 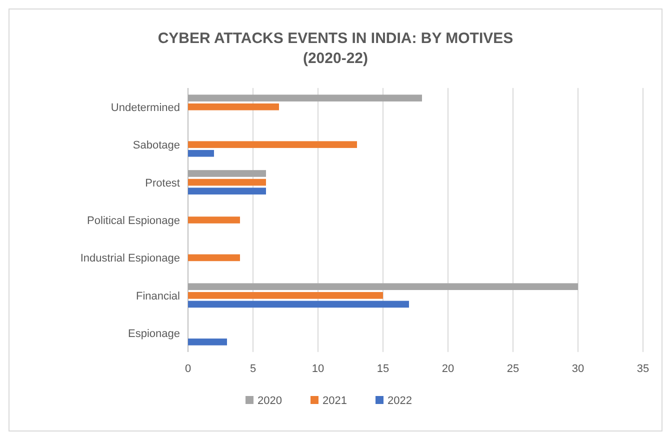 What do you see at coordinates (318, 369) in the screenshot?
I see `x-tick-label: 10` at bounding box center [318, 369].